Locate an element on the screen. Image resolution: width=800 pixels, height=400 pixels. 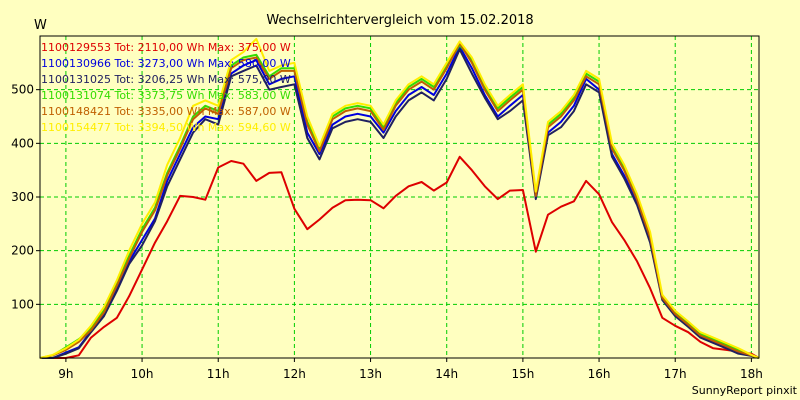
y-tick-label: 400 is located at coordinates (22, 143).